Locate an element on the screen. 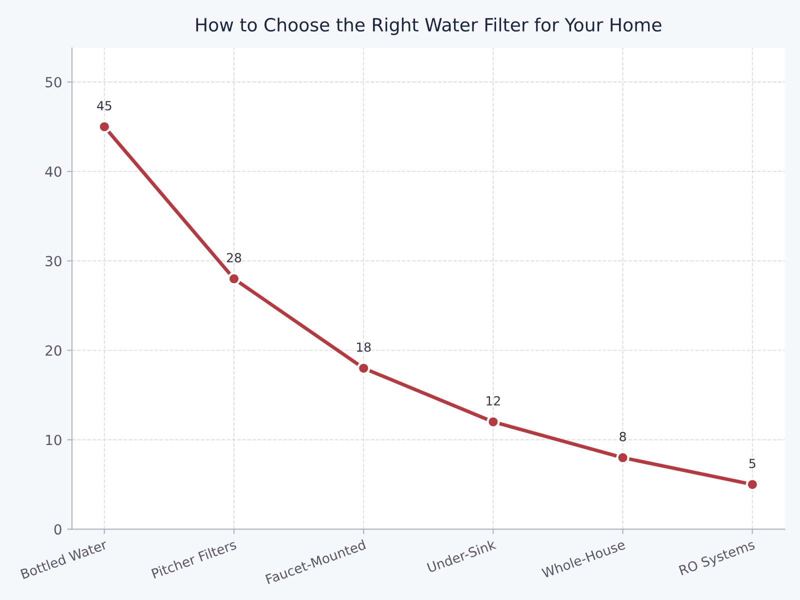 The image size is (800, 600). chart-title: How to Choose the Right Water Filter for Your Home is located at coordinates (429, 27).